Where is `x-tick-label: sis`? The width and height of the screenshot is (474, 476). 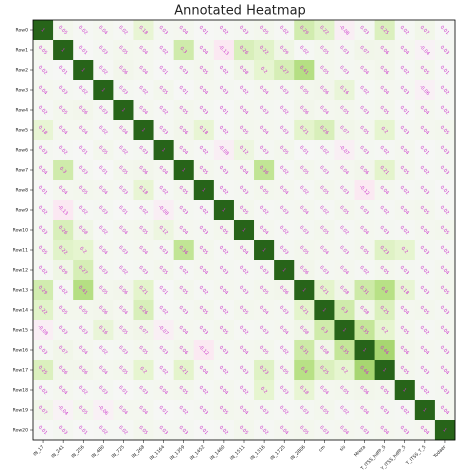 x-tick-label: sis is located at coordinates (342, 448).